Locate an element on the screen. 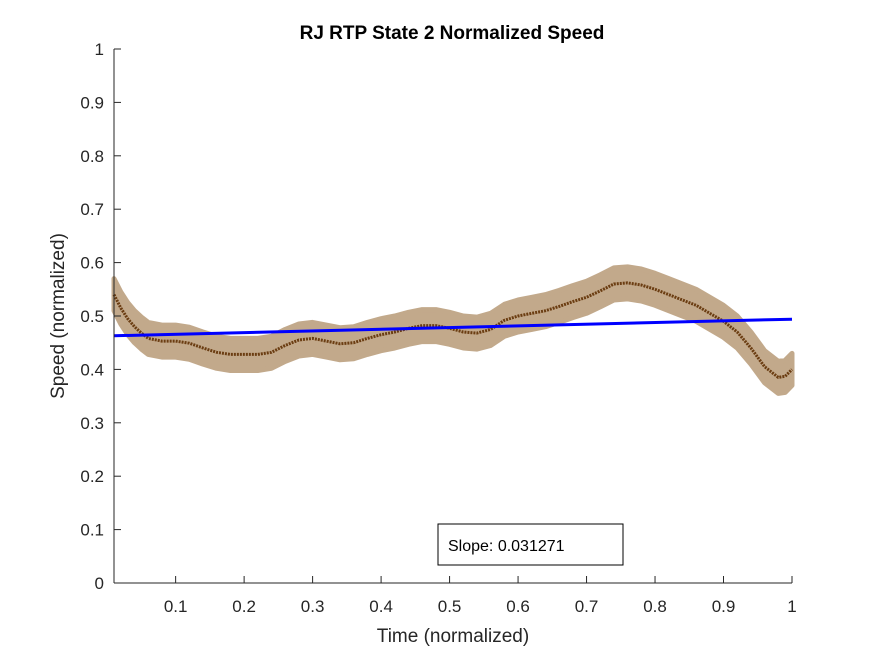  x-tick-label: 0.1 is located at coordinates (176, 606).